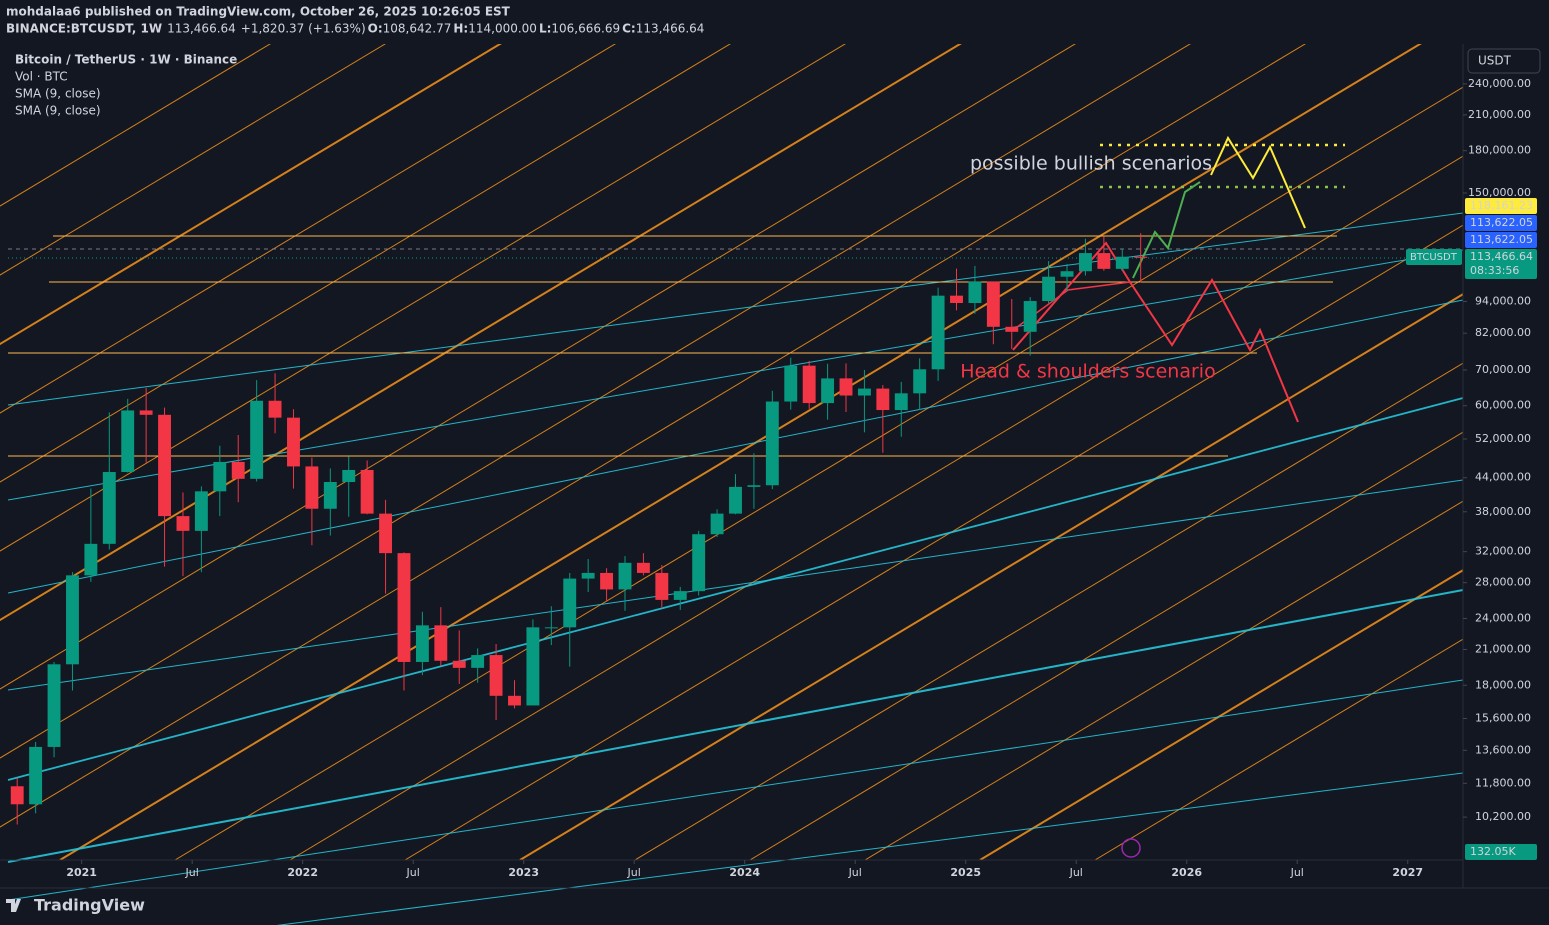 The image size is (1549, 925). I want to click on ohlc-label: H:, so click(460, 29).